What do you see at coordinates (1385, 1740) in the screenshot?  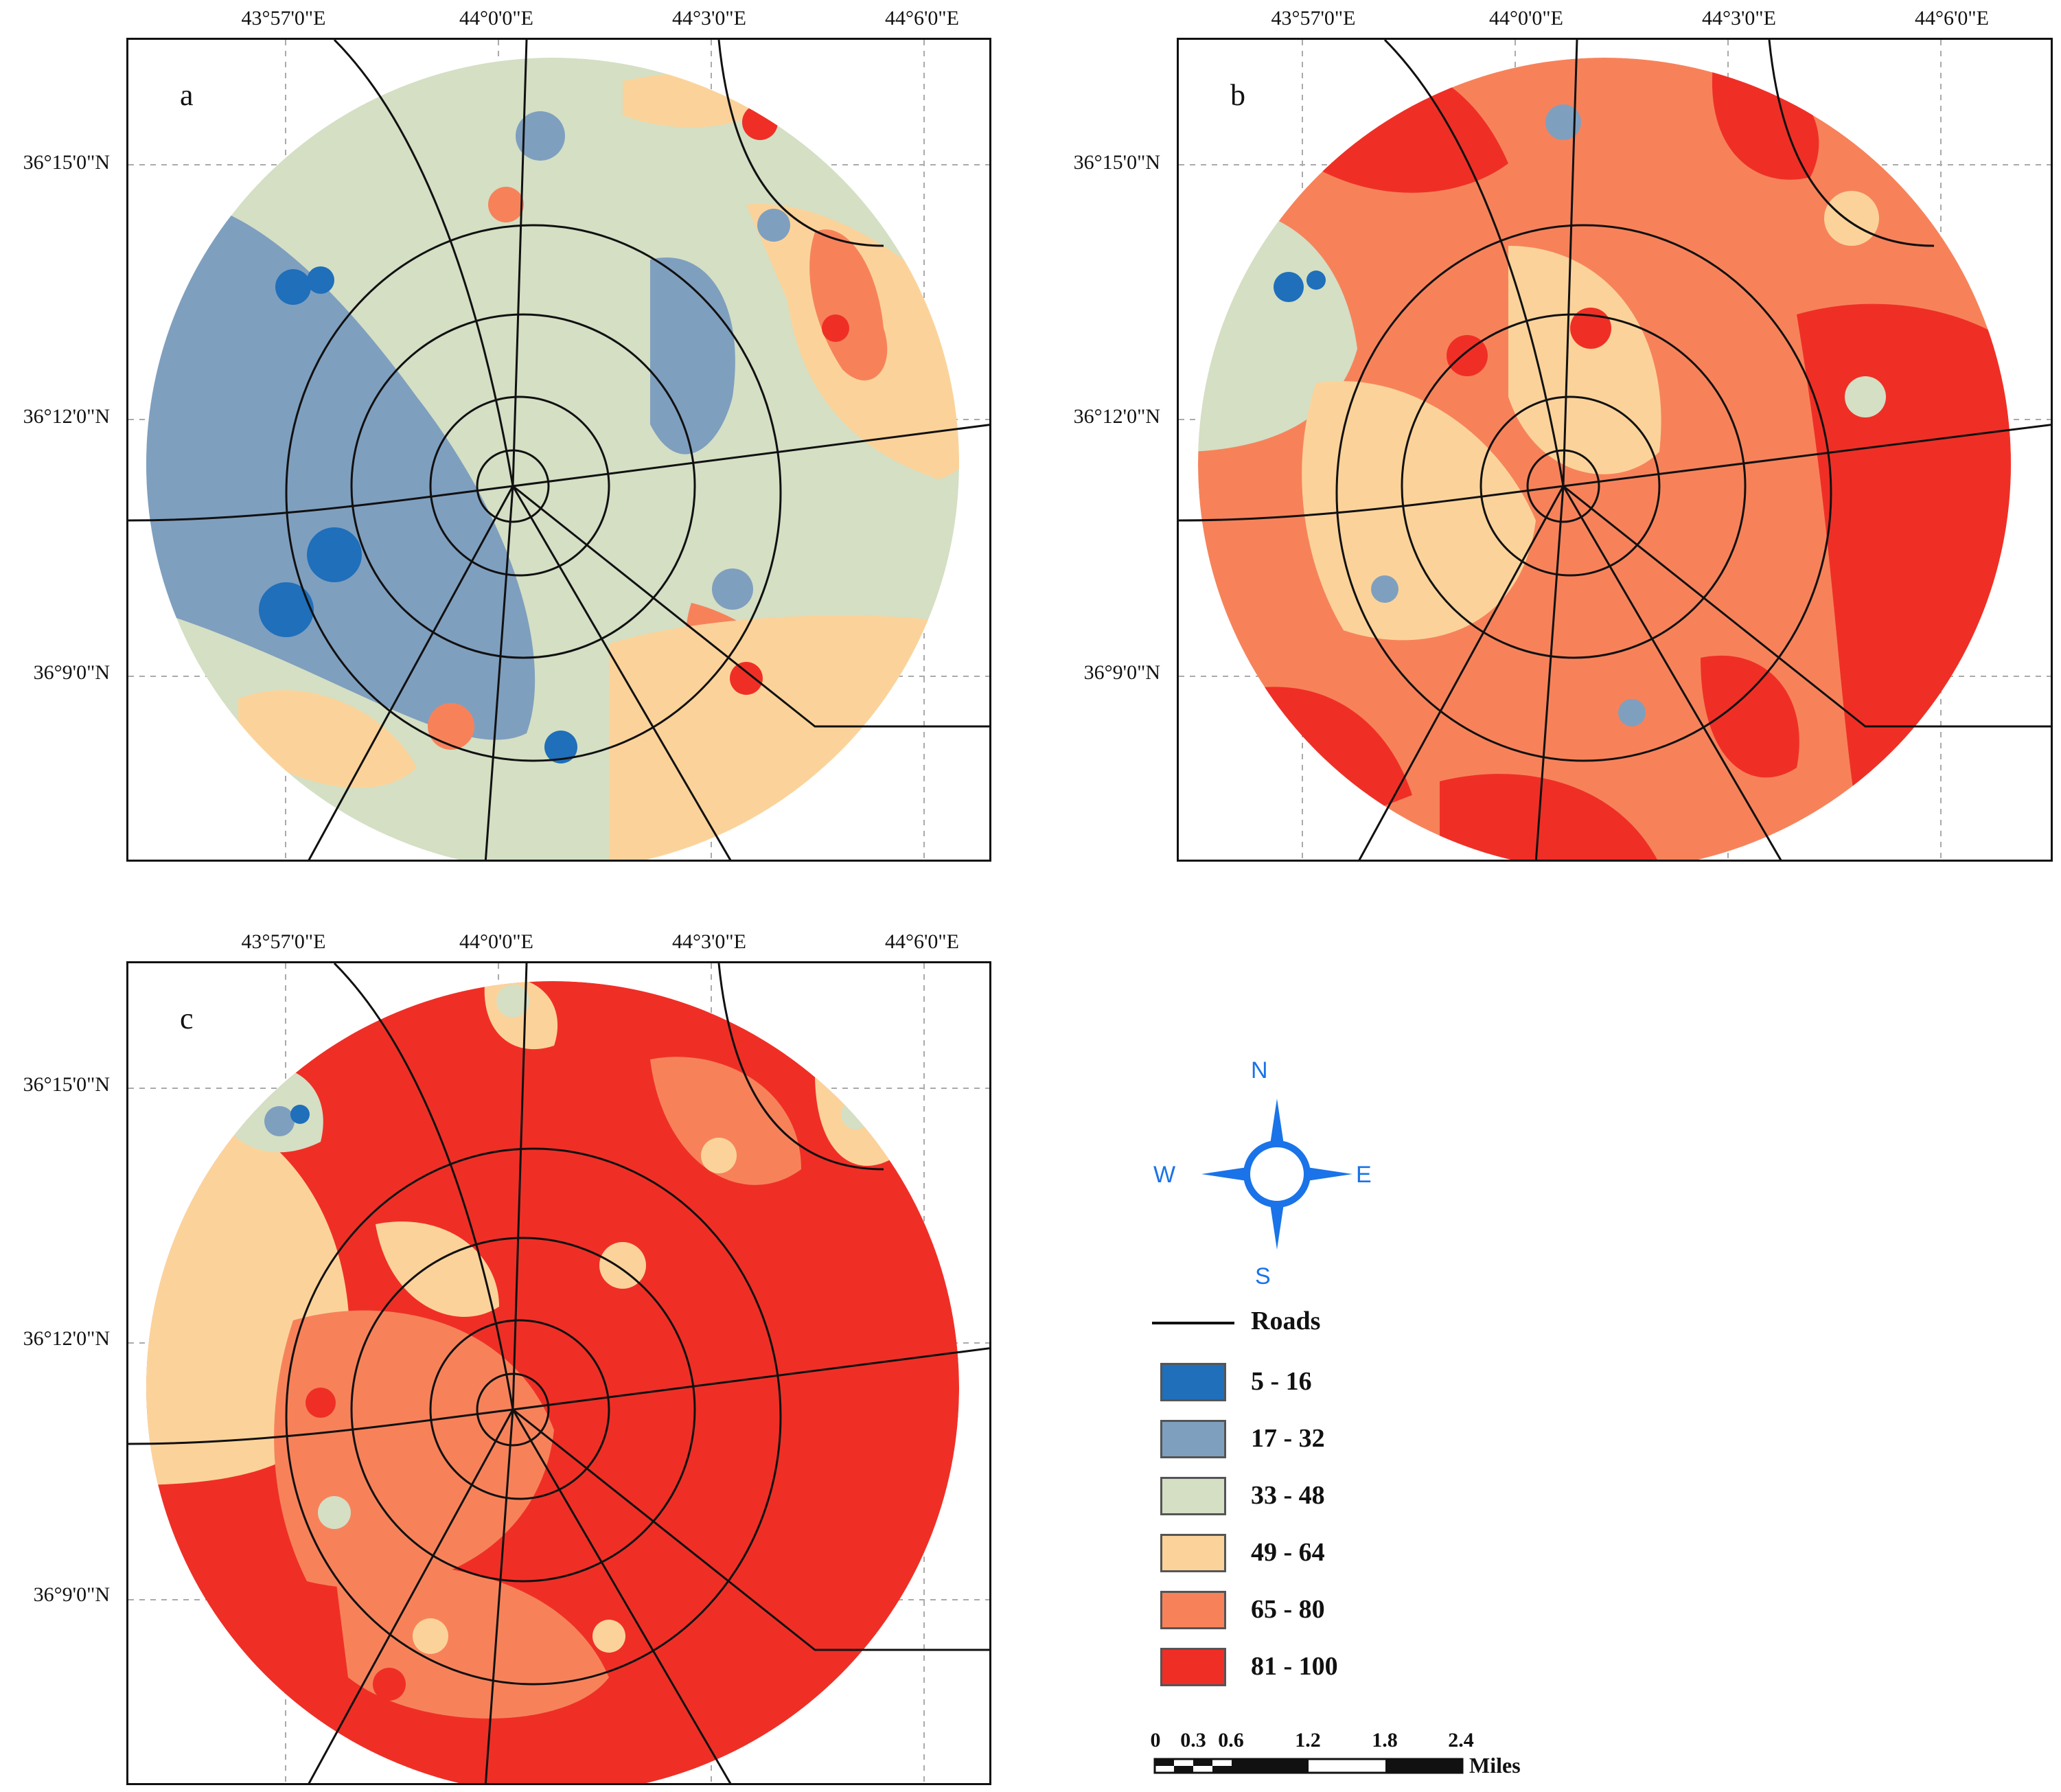 I see `scale-tick-4: 1.8` at bounding box center [1385, 1740].